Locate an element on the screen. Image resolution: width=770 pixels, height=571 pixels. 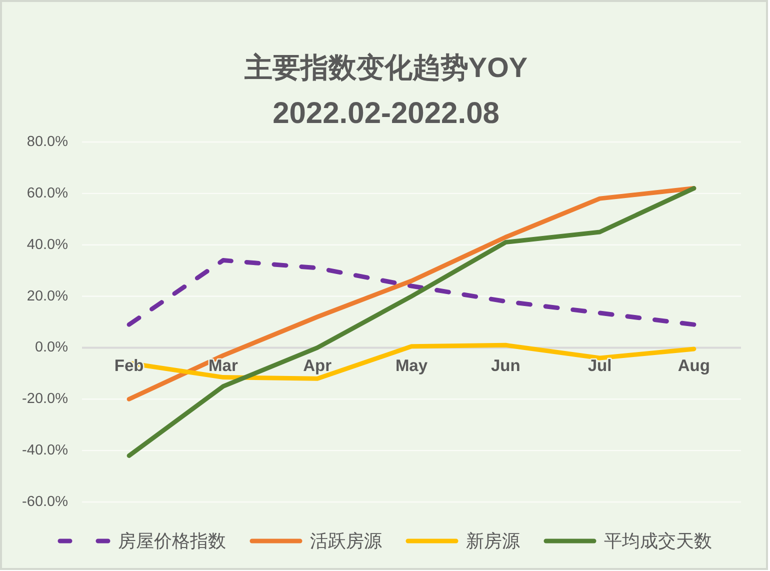
y-tick-label: -20.0% is located at coordinates (45, 399).